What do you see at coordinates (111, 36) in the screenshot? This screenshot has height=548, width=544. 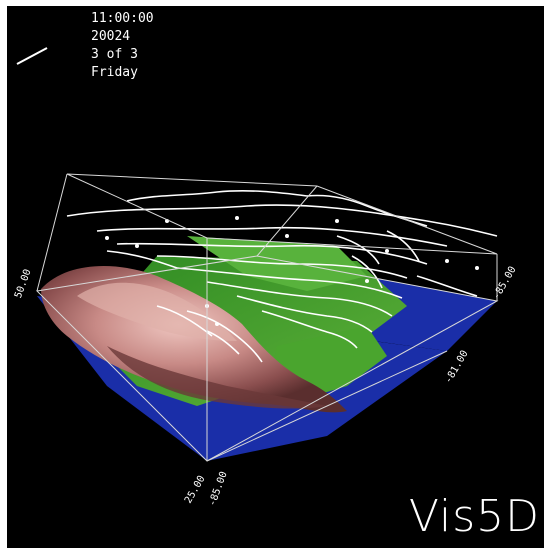 I see `date-label: 20024` at bounding box center [111, 36].